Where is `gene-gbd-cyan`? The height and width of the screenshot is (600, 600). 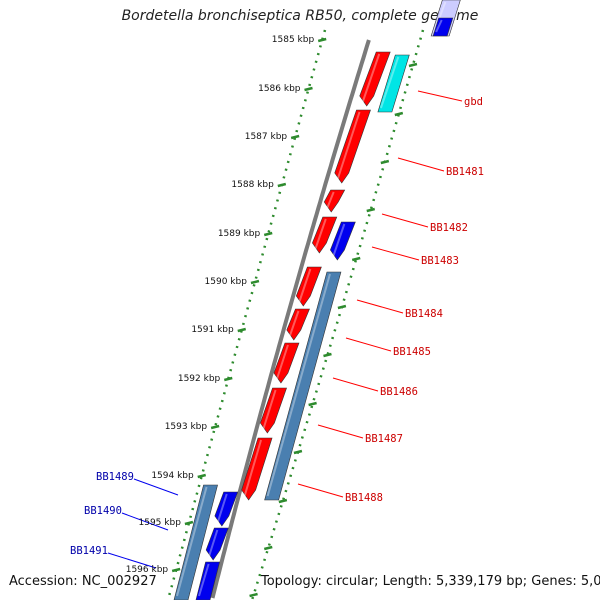 gene-gbd-cyan is located at coordinates (393, 83).